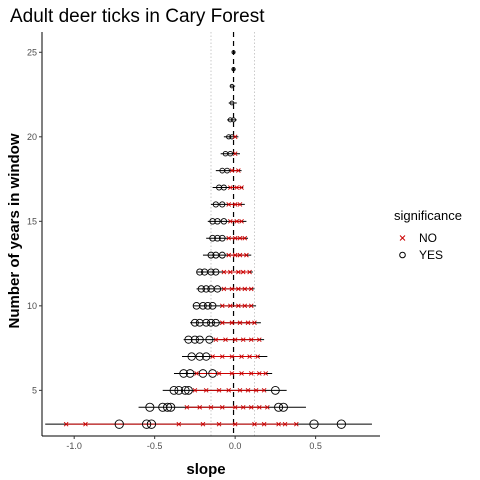 The height and width of the screenshot is (480, 480). What do you see at coordinates (421, 255) in the screenshot?
I see `legend-entry-yes: YES` at bounding box center [421, 255].